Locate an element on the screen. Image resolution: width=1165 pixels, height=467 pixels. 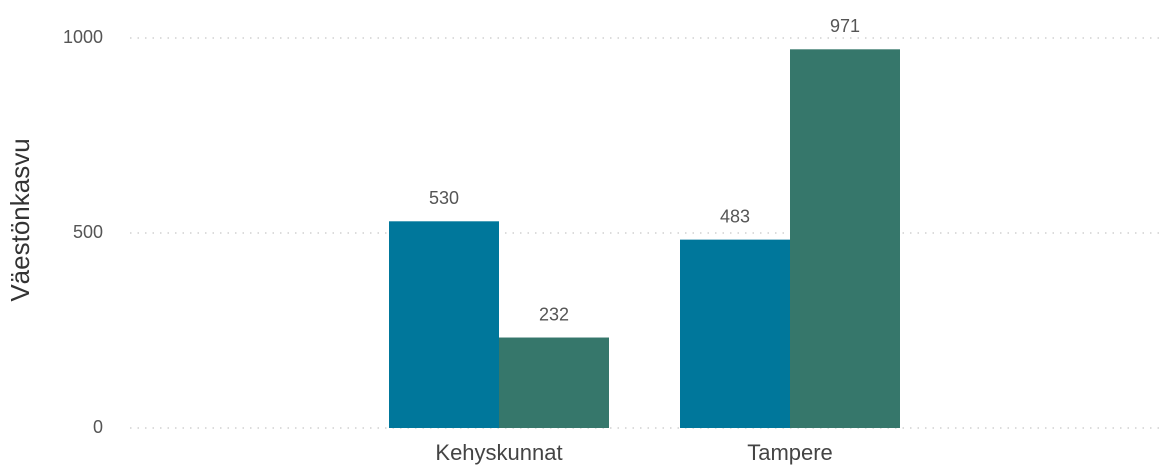
y-tick-label: 500 is located at coordinates (88, 232).